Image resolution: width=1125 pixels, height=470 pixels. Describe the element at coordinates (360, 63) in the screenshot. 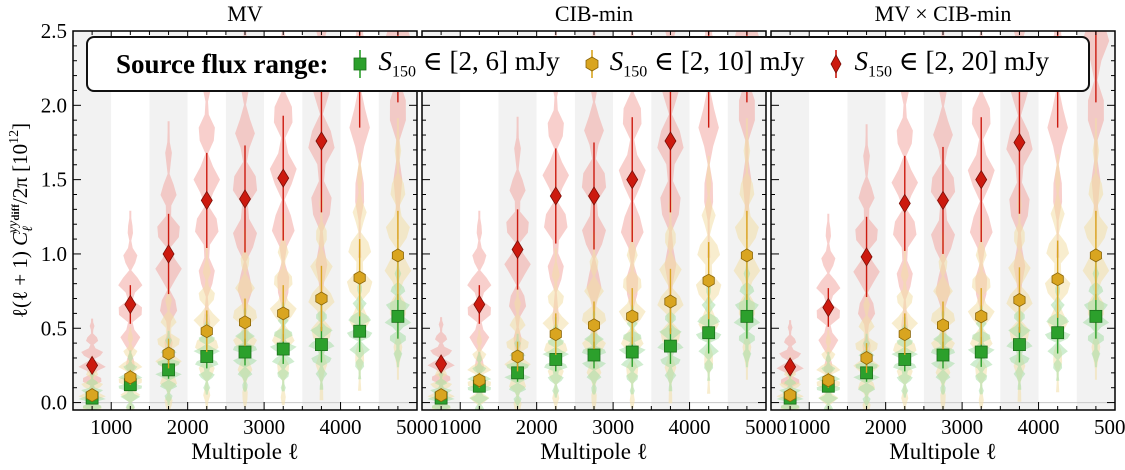

I see `green-square-marker-icon` at that location.